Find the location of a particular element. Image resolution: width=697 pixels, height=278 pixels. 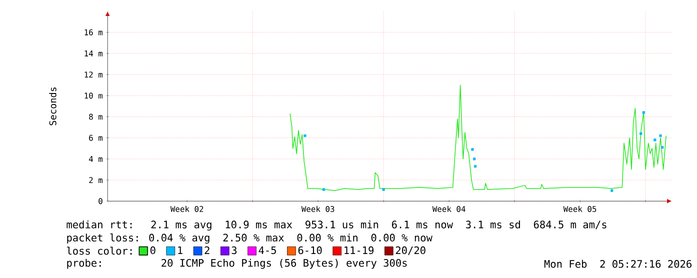

legend-label: 0 is located at coordinates (153, 250).